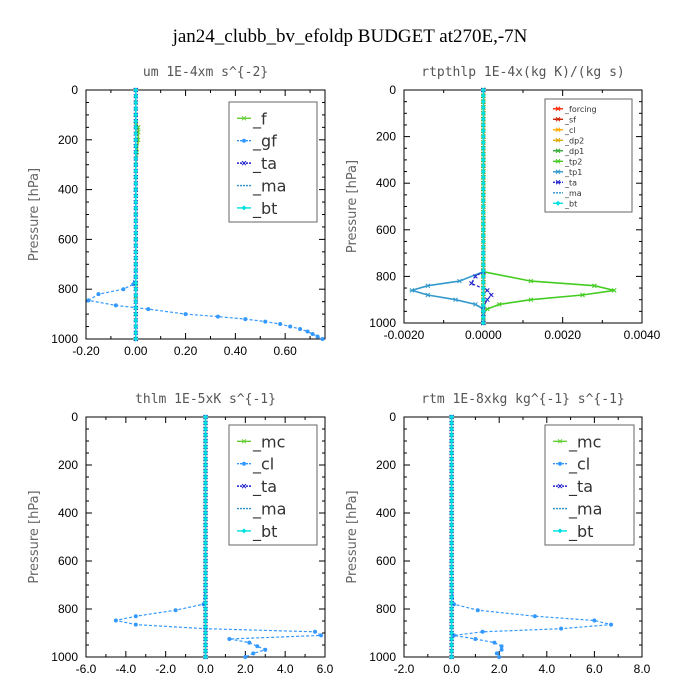 This screenshot has width=700, height=700. I want to click on y-tick-label: 600, so click(386, 561).